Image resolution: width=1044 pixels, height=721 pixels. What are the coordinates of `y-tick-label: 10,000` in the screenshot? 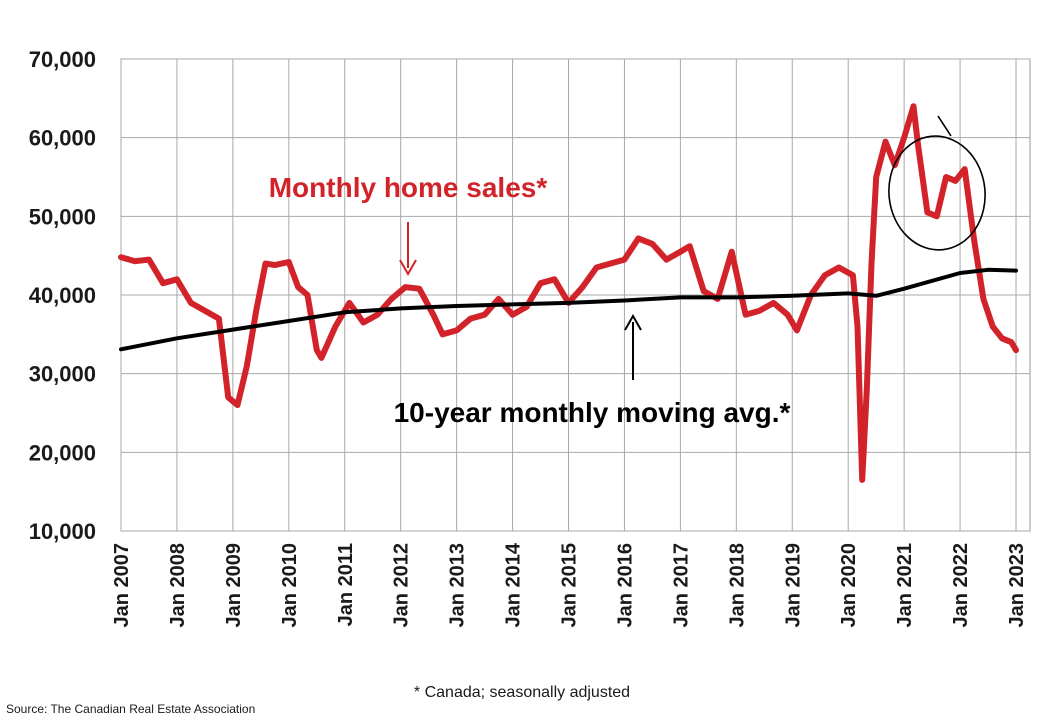 It's located at (62, 531).